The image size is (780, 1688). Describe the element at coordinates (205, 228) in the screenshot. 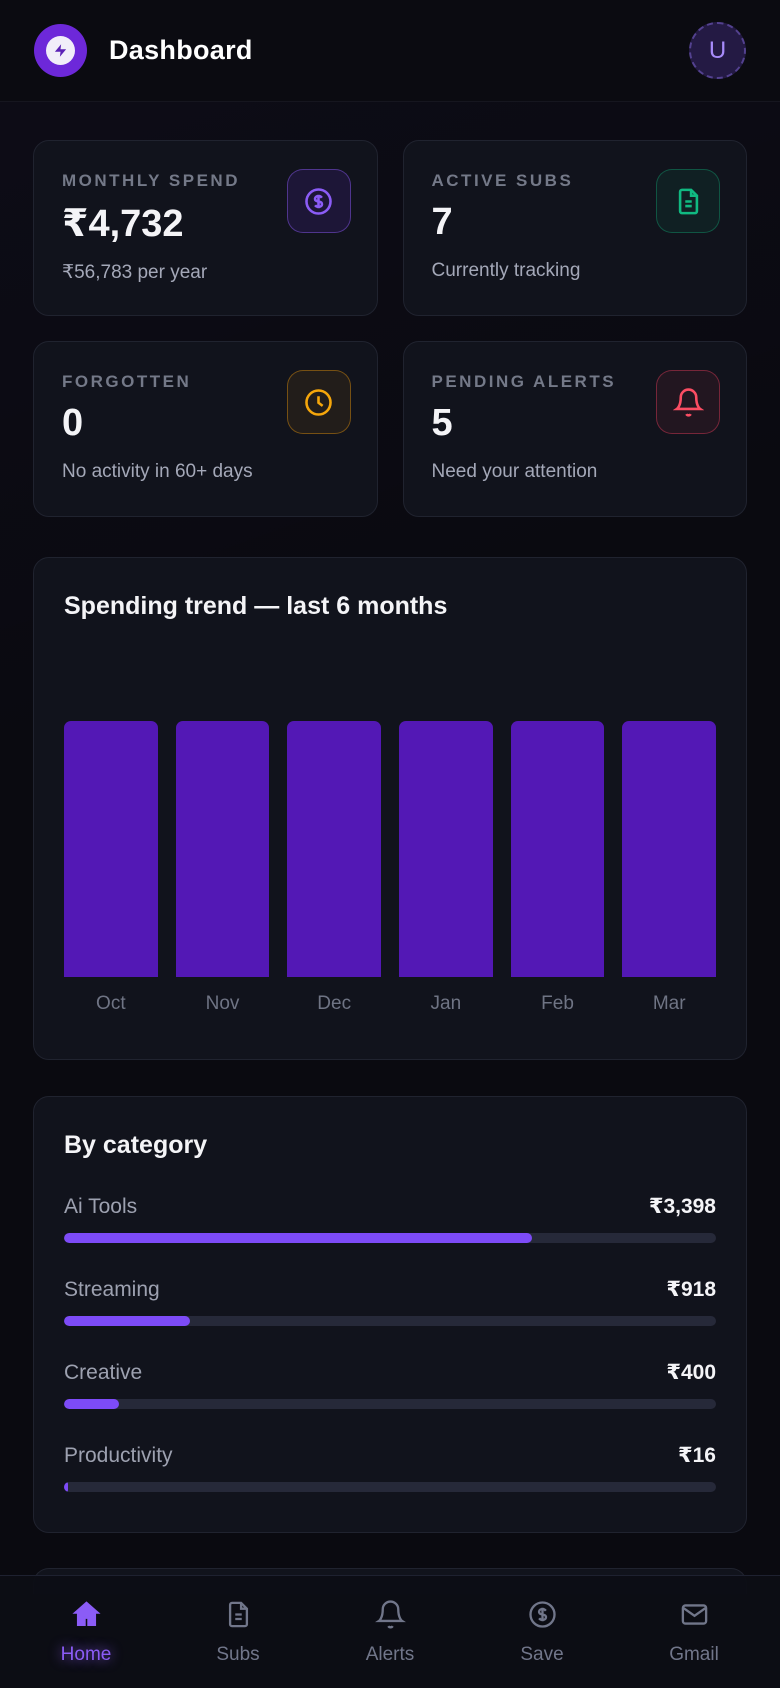

I see `stat-card-monthly-spend: MONTHLY SPEND ₹4,732 ₹56,783 per year` at that location.